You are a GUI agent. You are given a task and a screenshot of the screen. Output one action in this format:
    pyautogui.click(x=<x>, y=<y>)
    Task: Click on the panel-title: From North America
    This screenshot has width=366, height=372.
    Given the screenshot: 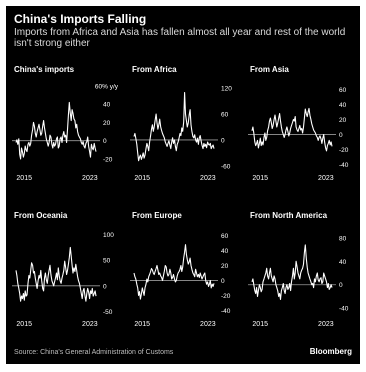 What is the action you would take?
    pyautogui.click(x=289, y=215)
    